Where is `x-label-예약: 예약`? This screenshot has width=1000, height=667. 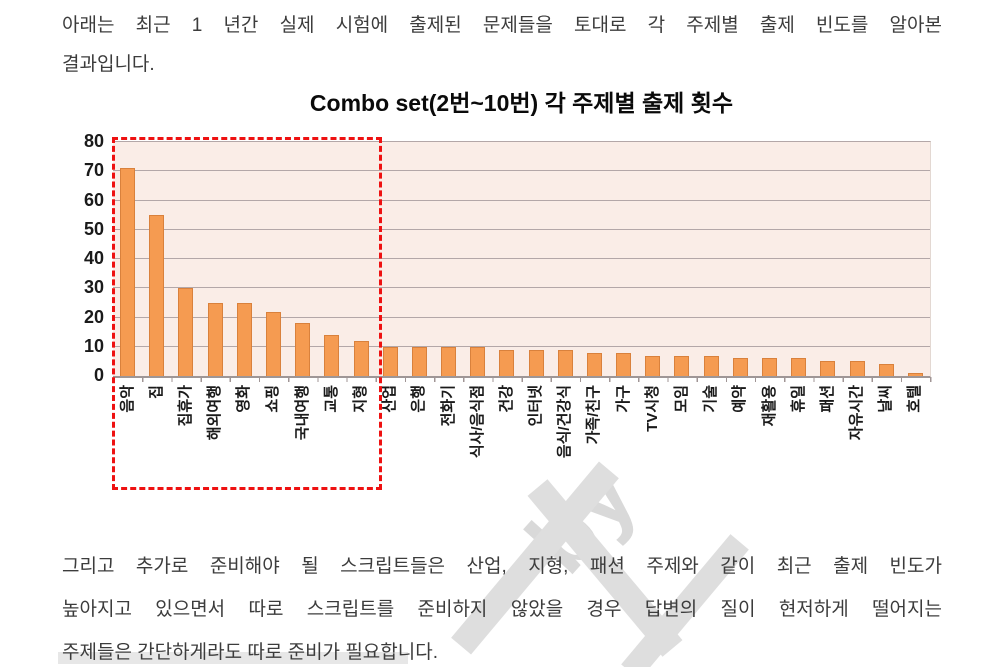
x-label-예약: 예약 is located at coordinates (740, 399).